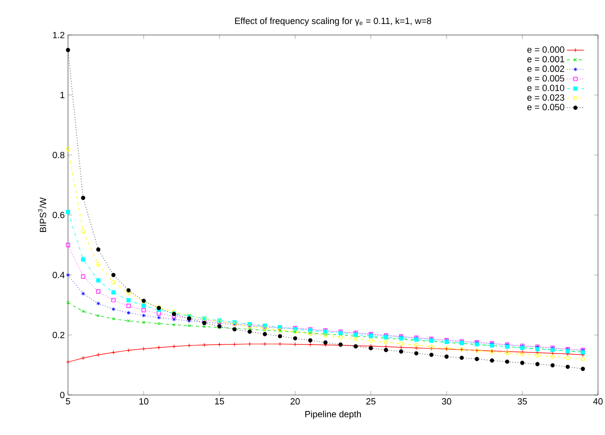  I want to click on x-tick-label: 30, so click(447, 401).